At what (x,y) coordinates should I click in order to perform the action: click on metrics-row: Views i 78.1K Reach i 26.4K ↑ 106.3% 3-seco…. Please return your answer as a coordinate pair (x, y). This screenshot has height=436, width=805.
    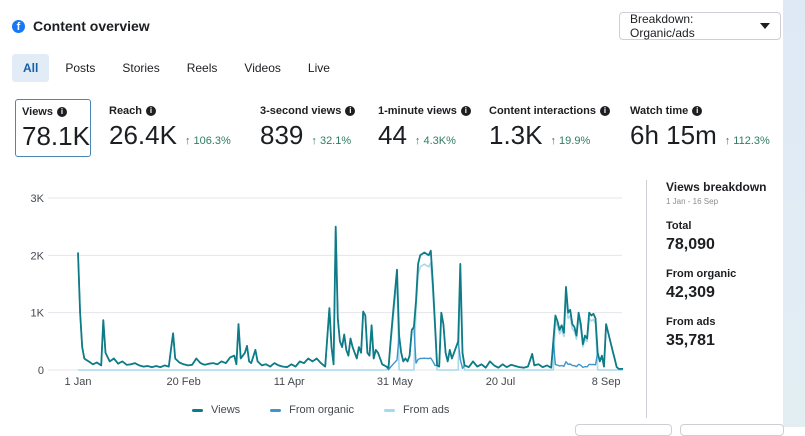
    Looking at the image, I should click on (406, 128).